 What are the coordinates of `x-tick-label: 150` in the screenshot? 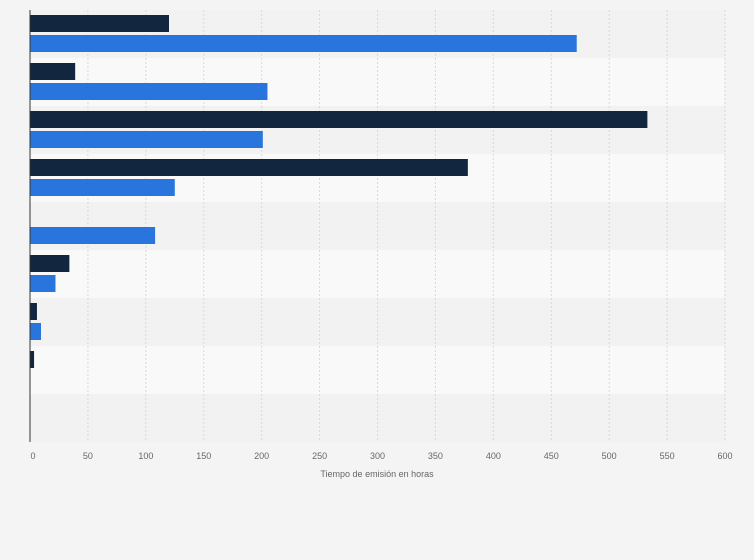 It's located at (203, 456).